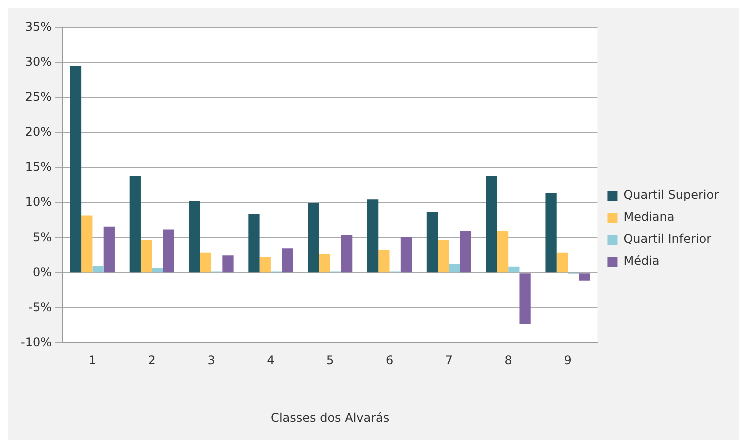 Image resolution: width=747 pixels, height=448 pixels. I want to click on y-tick-label: 30%, so click(38, 62).